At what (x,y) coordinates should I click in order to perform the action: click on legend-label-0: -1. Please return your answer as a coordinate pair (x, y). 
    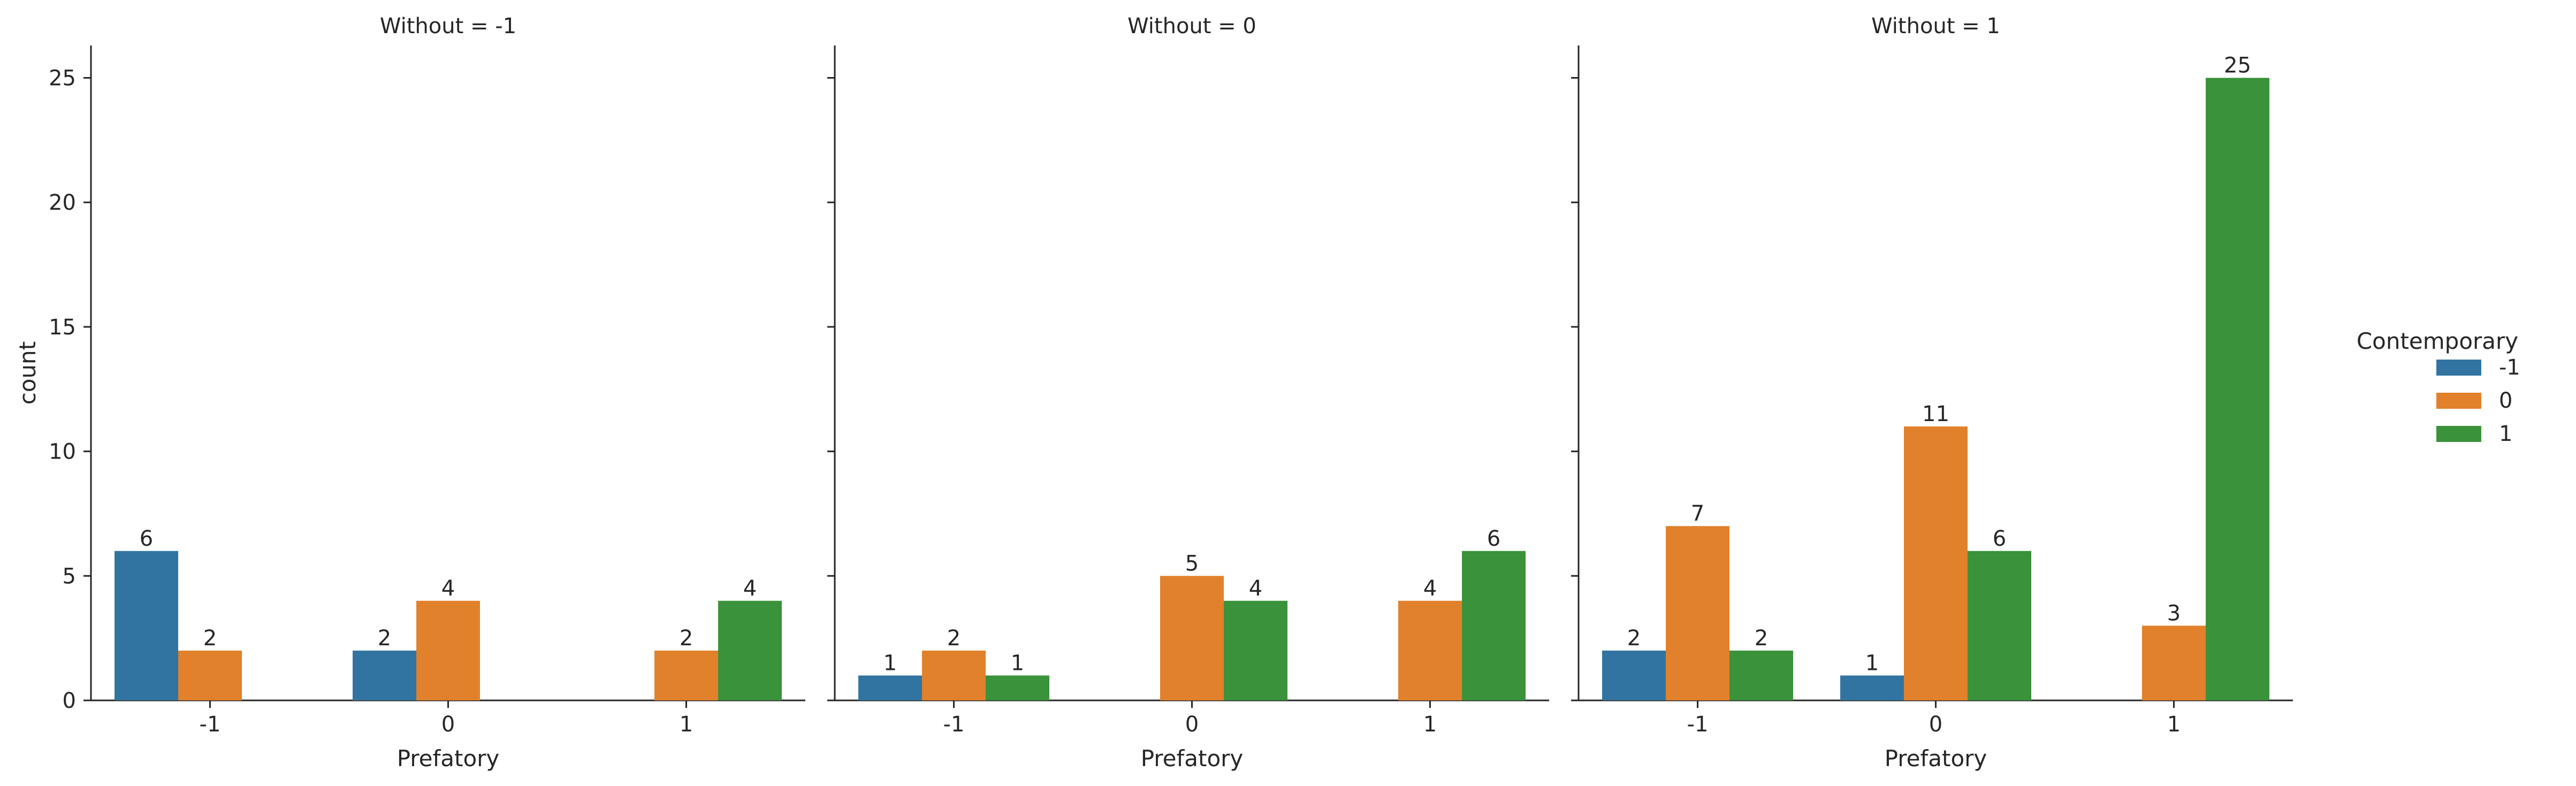
    Looking at the image, I should click on (2509, 367).